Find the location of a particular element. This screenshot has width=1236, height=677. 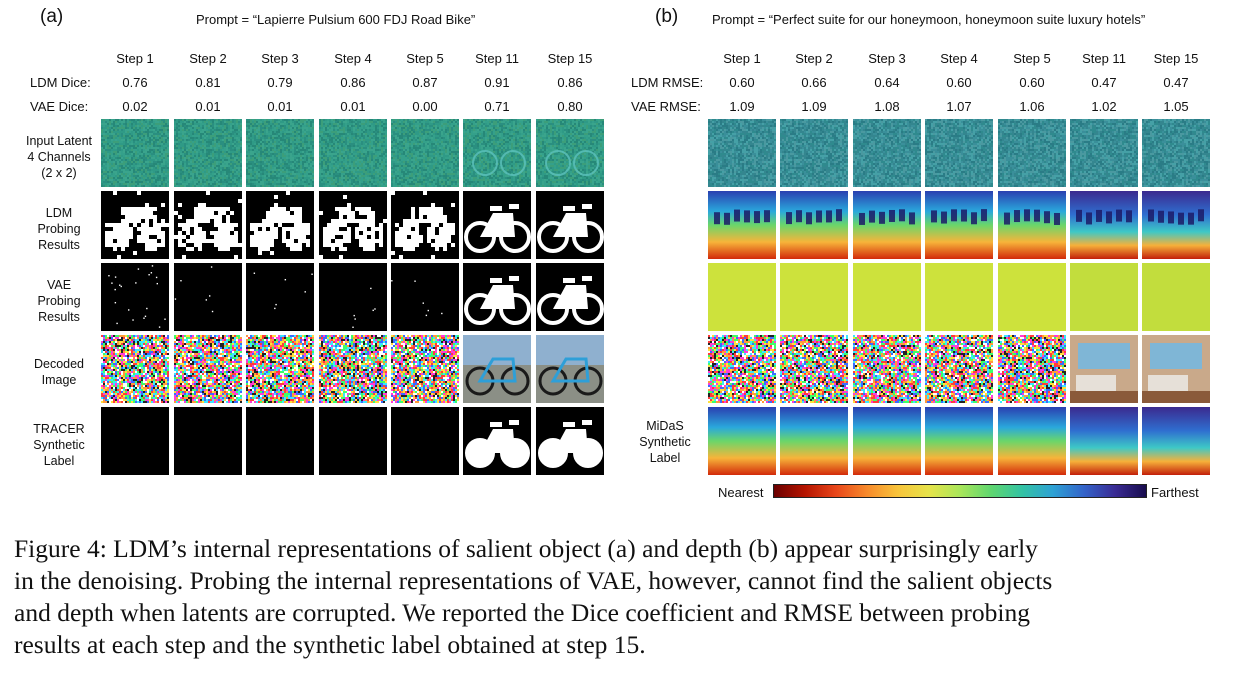

vae-dice-label: VAE Dice: is located at coordinates (59, 106).